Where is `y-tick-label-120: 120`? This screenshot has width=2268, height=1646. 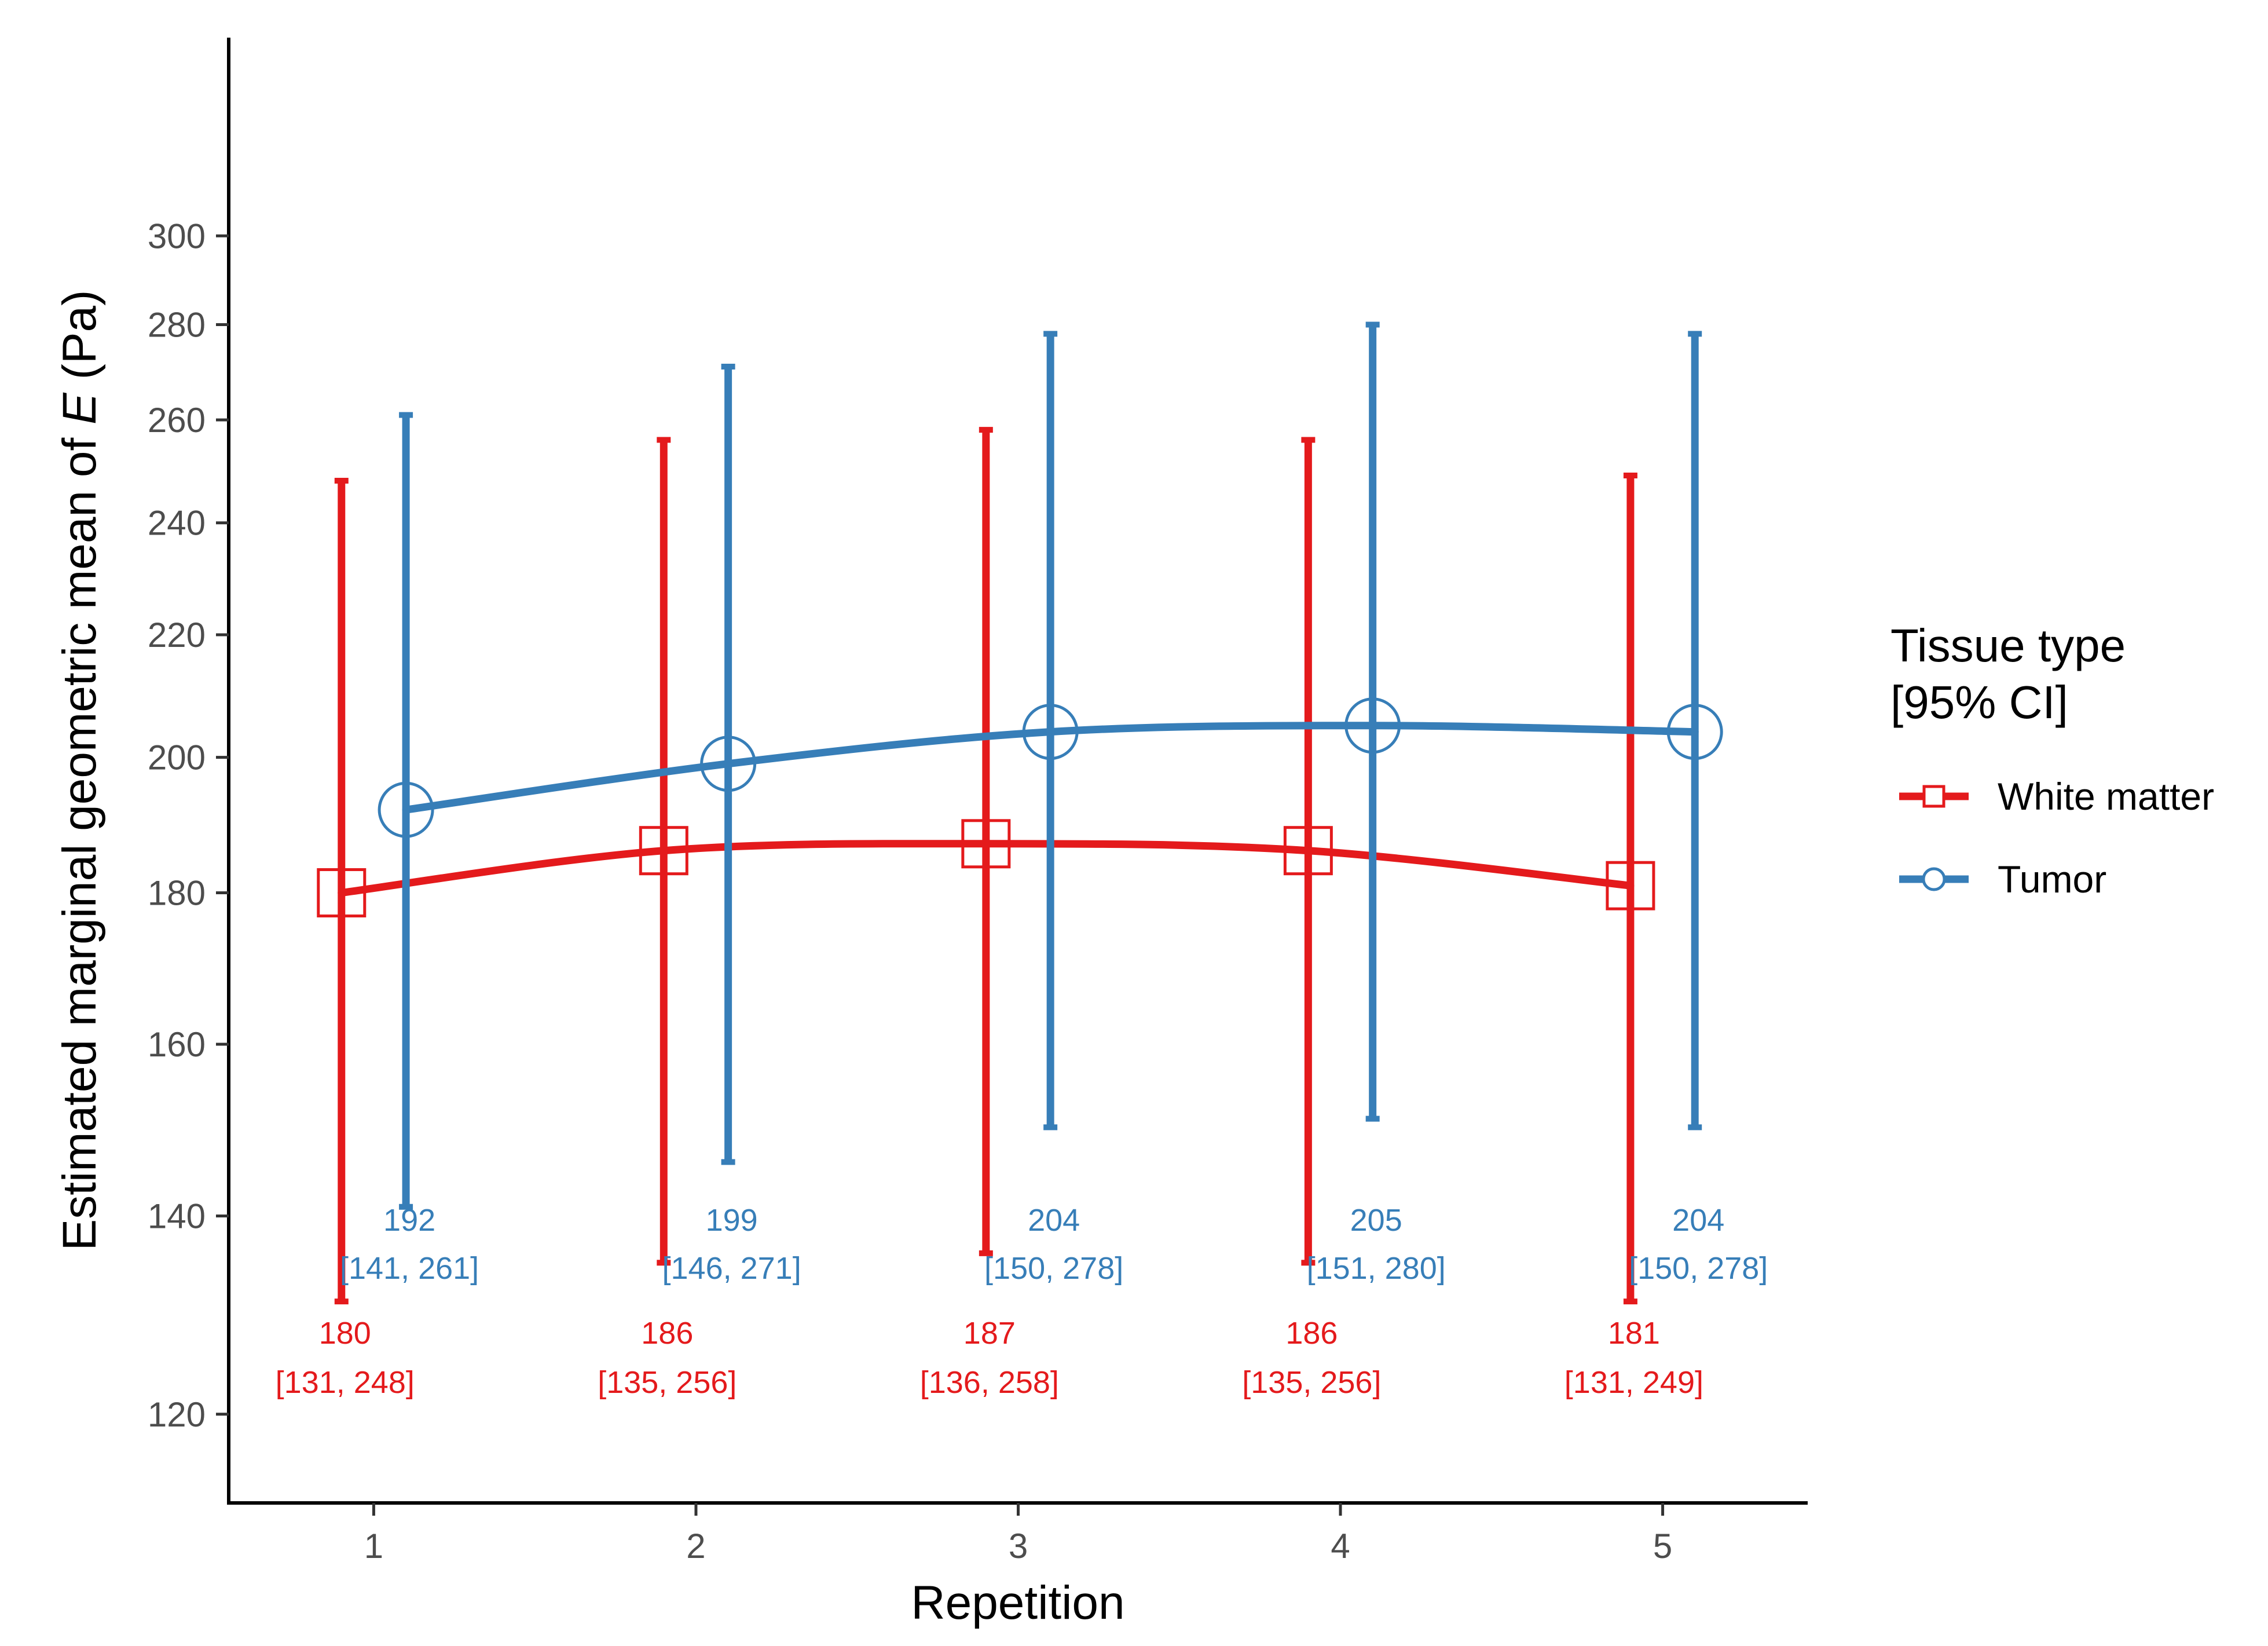 y-tick-label-120: 120 is located at coordinates (177, 1415).